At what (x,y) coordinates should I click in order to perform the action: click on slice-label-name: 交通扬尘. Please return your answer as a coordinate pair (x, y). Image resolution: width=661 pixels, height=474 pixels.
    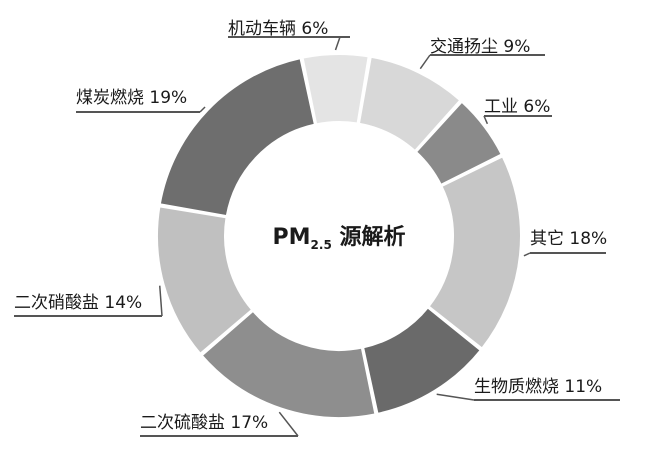
    Looking at the image, I should click on (466, 47).